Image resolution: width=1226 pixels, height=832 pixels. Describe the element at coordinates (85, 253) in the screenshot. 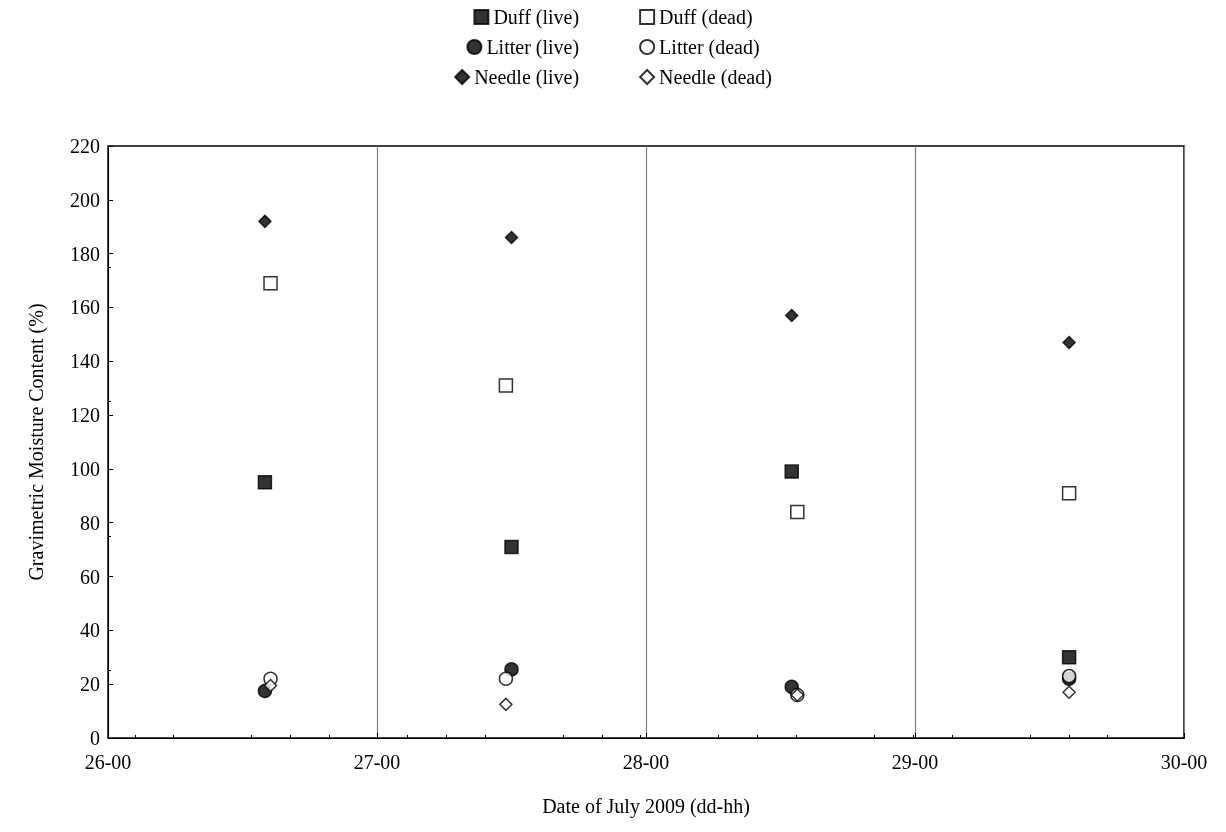

I see `y-tick-label: 180` at that location.